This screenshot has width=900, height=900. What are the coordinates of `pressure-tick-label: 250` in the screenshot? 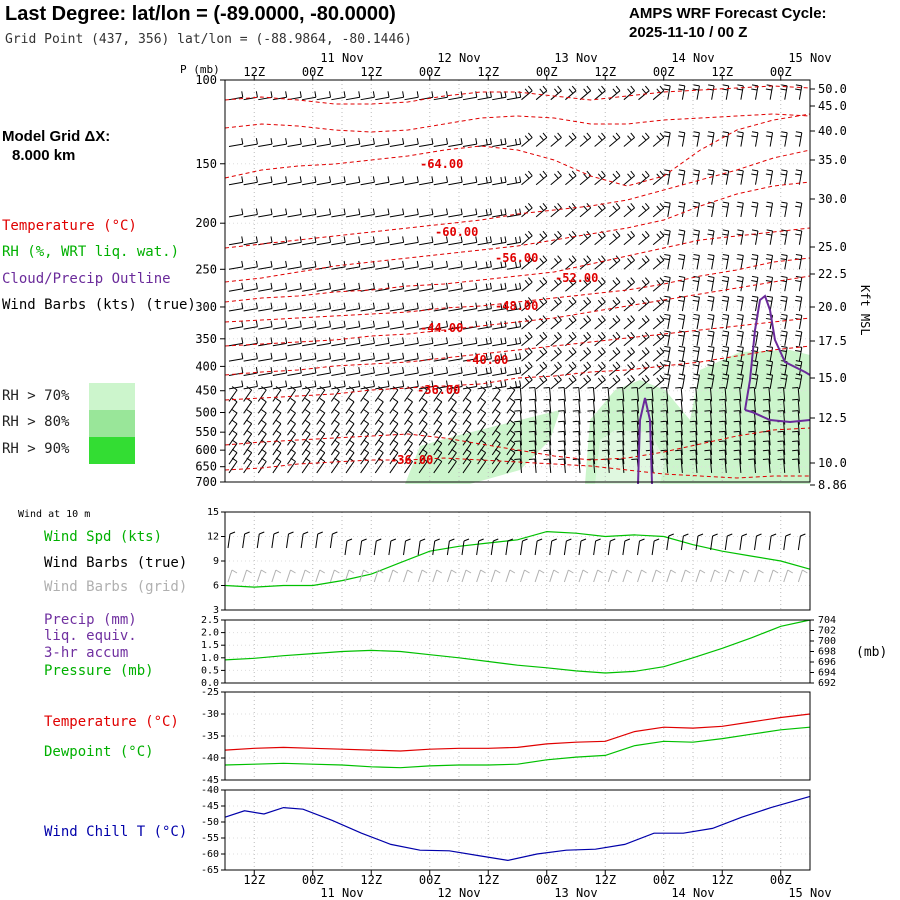 It's located at (206, 269).